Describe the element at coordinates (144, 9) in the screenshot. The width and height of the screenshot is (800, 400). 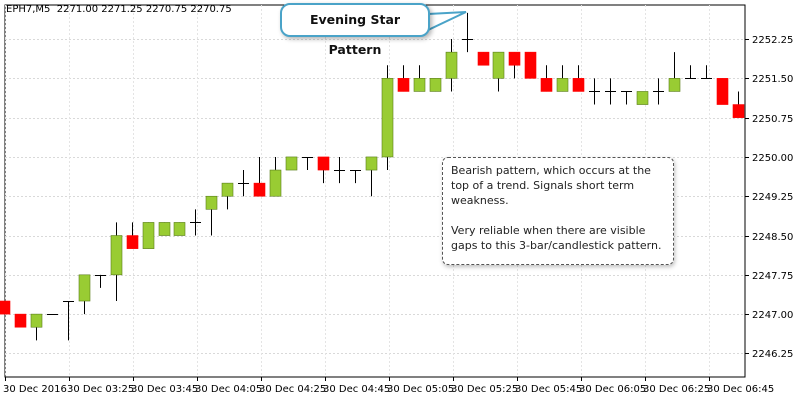
I see `ohlc-values: 2271.00 2271.25 2270.75 2270.75` at that location.